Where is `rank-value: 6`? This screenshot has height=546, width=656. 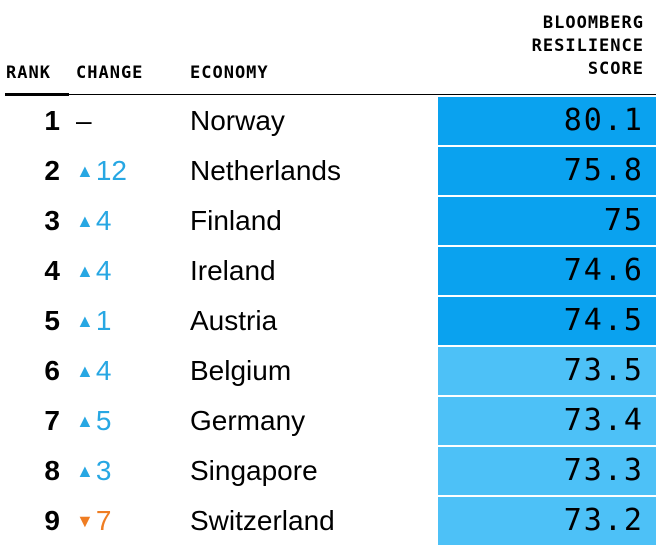 rank-value: 6 is located at coordinates (52, 370).